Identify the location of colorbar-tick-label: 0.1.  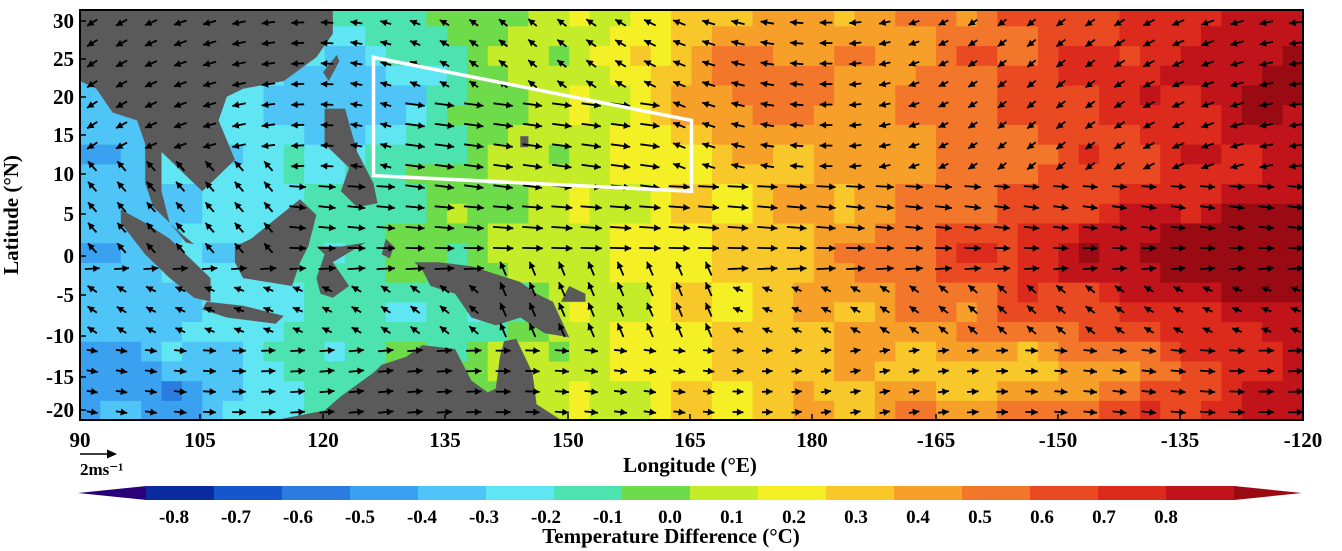
(732, 517).